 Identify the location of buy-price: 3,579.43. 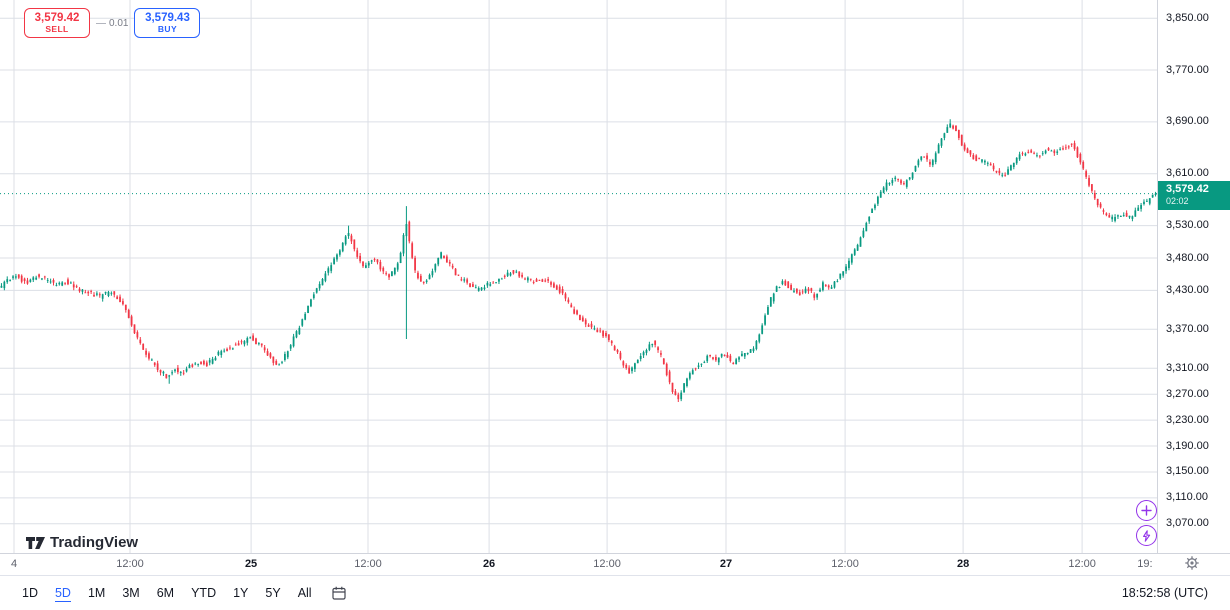
(167, 17).